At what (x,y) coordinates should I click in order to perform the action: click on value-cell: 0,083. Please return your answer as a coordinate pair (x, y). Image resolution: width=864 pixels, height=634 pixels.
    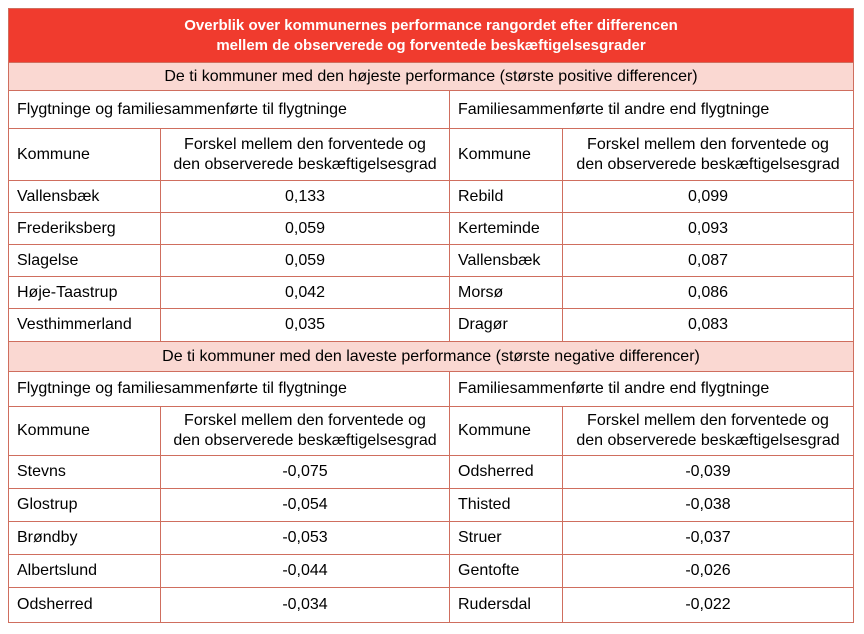
    Looking at the image, I should click on (708, 325).